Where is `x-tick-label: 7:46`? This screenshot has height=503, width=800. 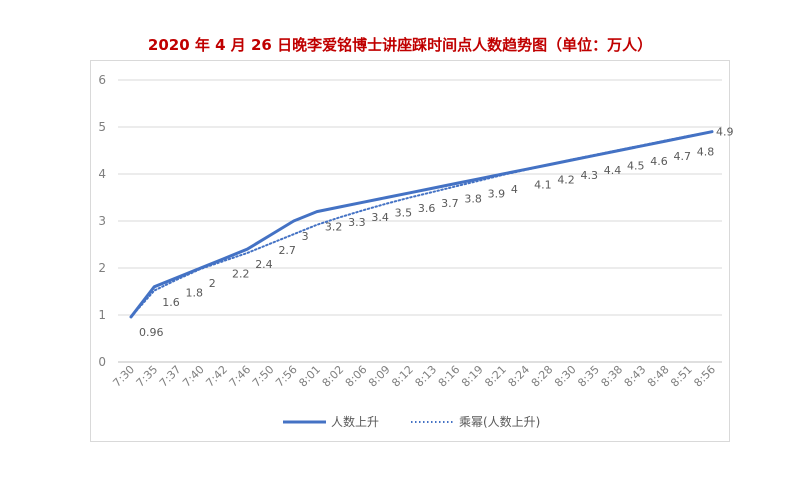 x-tick-label: 7:46 is located at coordinates (240, 376).